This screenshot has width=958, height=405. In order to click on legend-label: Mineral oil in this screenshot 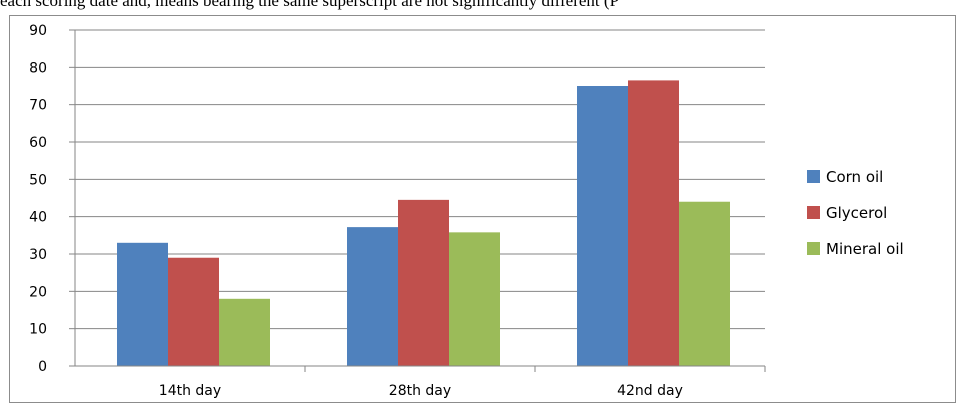, I will do `click(865, 249)`.